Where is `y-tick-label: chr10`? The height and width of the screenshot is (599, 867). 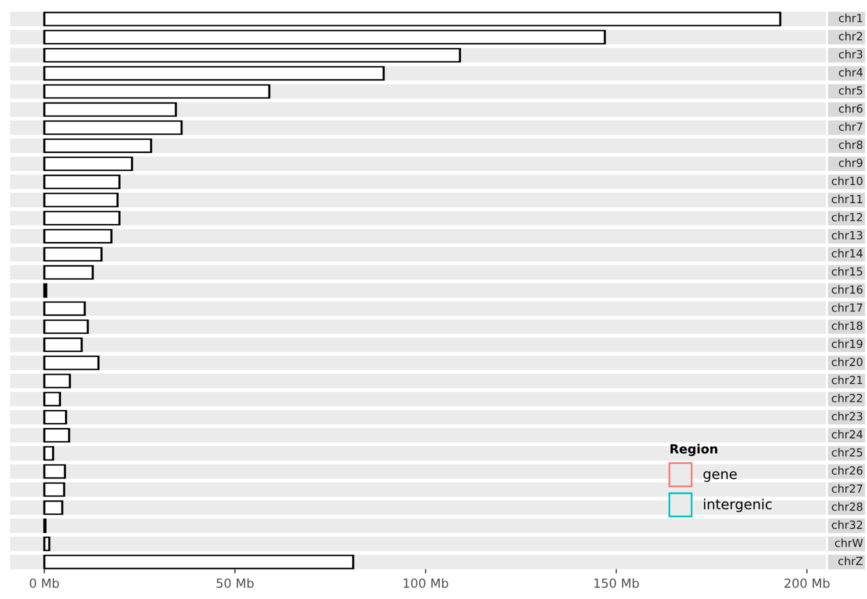 y-tick-label: chr10 is located at coordinates (847, 181).